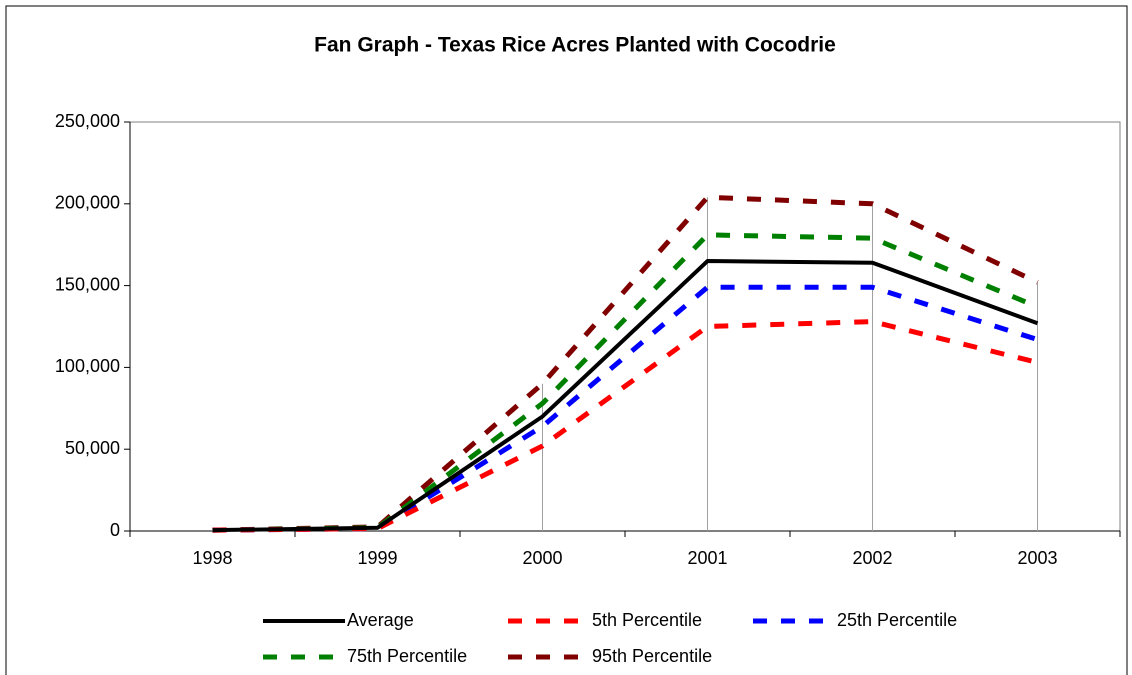 This screenshot has width=1132, height=675. I want to click on y-tick-label: 150,000, so click(87, 284).